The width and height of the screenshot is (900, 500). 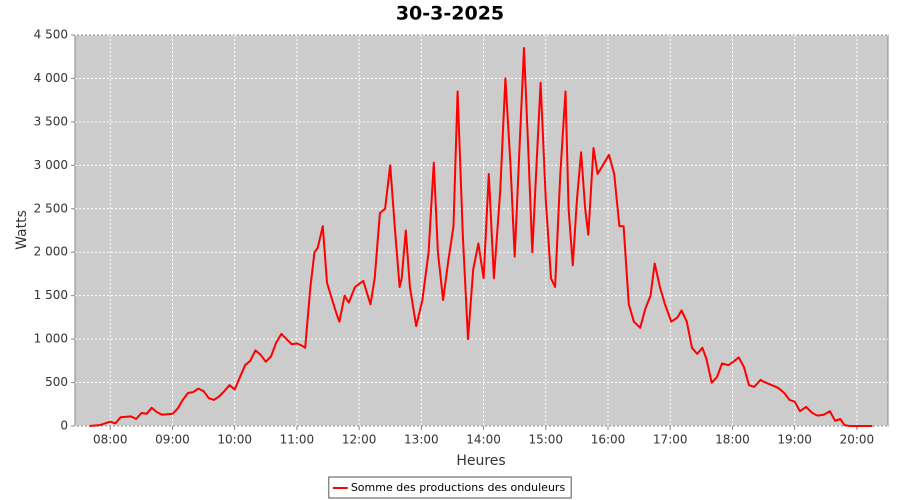 I want to click on x-tick-label: 14:00, so click(x=483, y=440).